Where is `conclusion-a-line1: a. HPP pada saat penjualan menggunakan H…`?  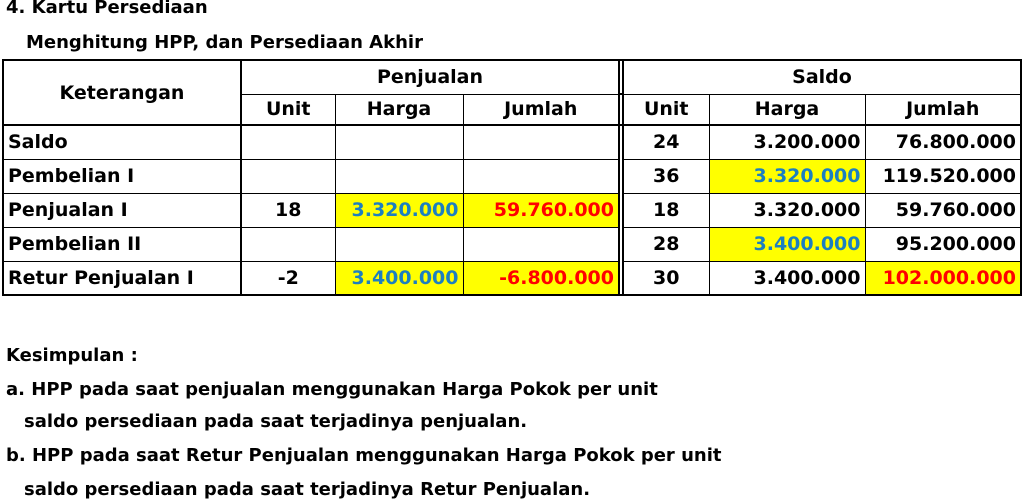
conclusion-a-line1: a. HPP pada saat penjualan menggunakan H… is located at coordinates (332, 389).